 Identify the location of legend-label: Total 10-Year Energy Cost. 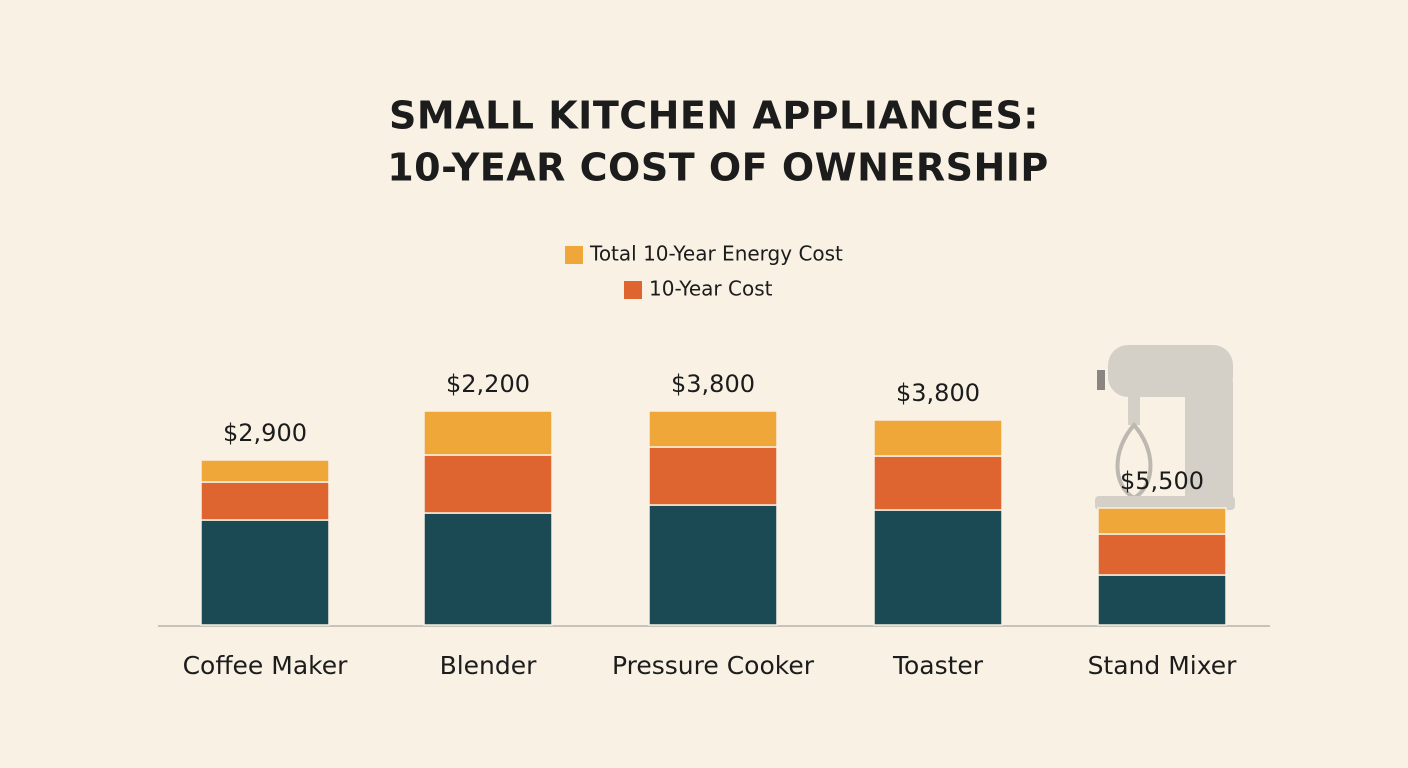
(716, 254).